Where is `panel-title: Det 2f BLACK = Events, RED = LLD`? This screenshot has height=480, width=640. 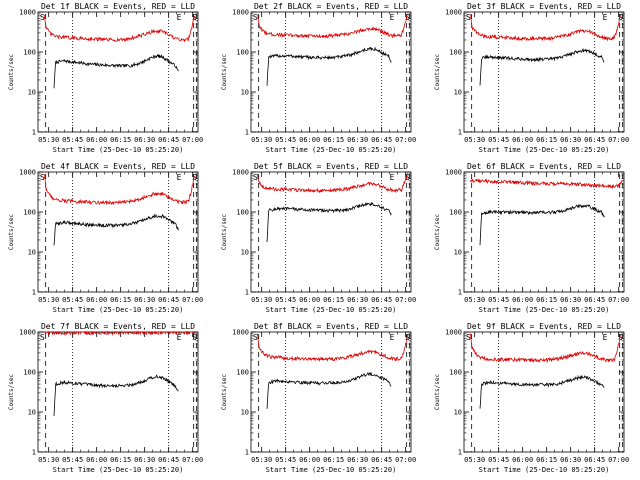 panel-title: Det 2f BLACK = Events, RED = LLD is located at coordinates (331, 6).